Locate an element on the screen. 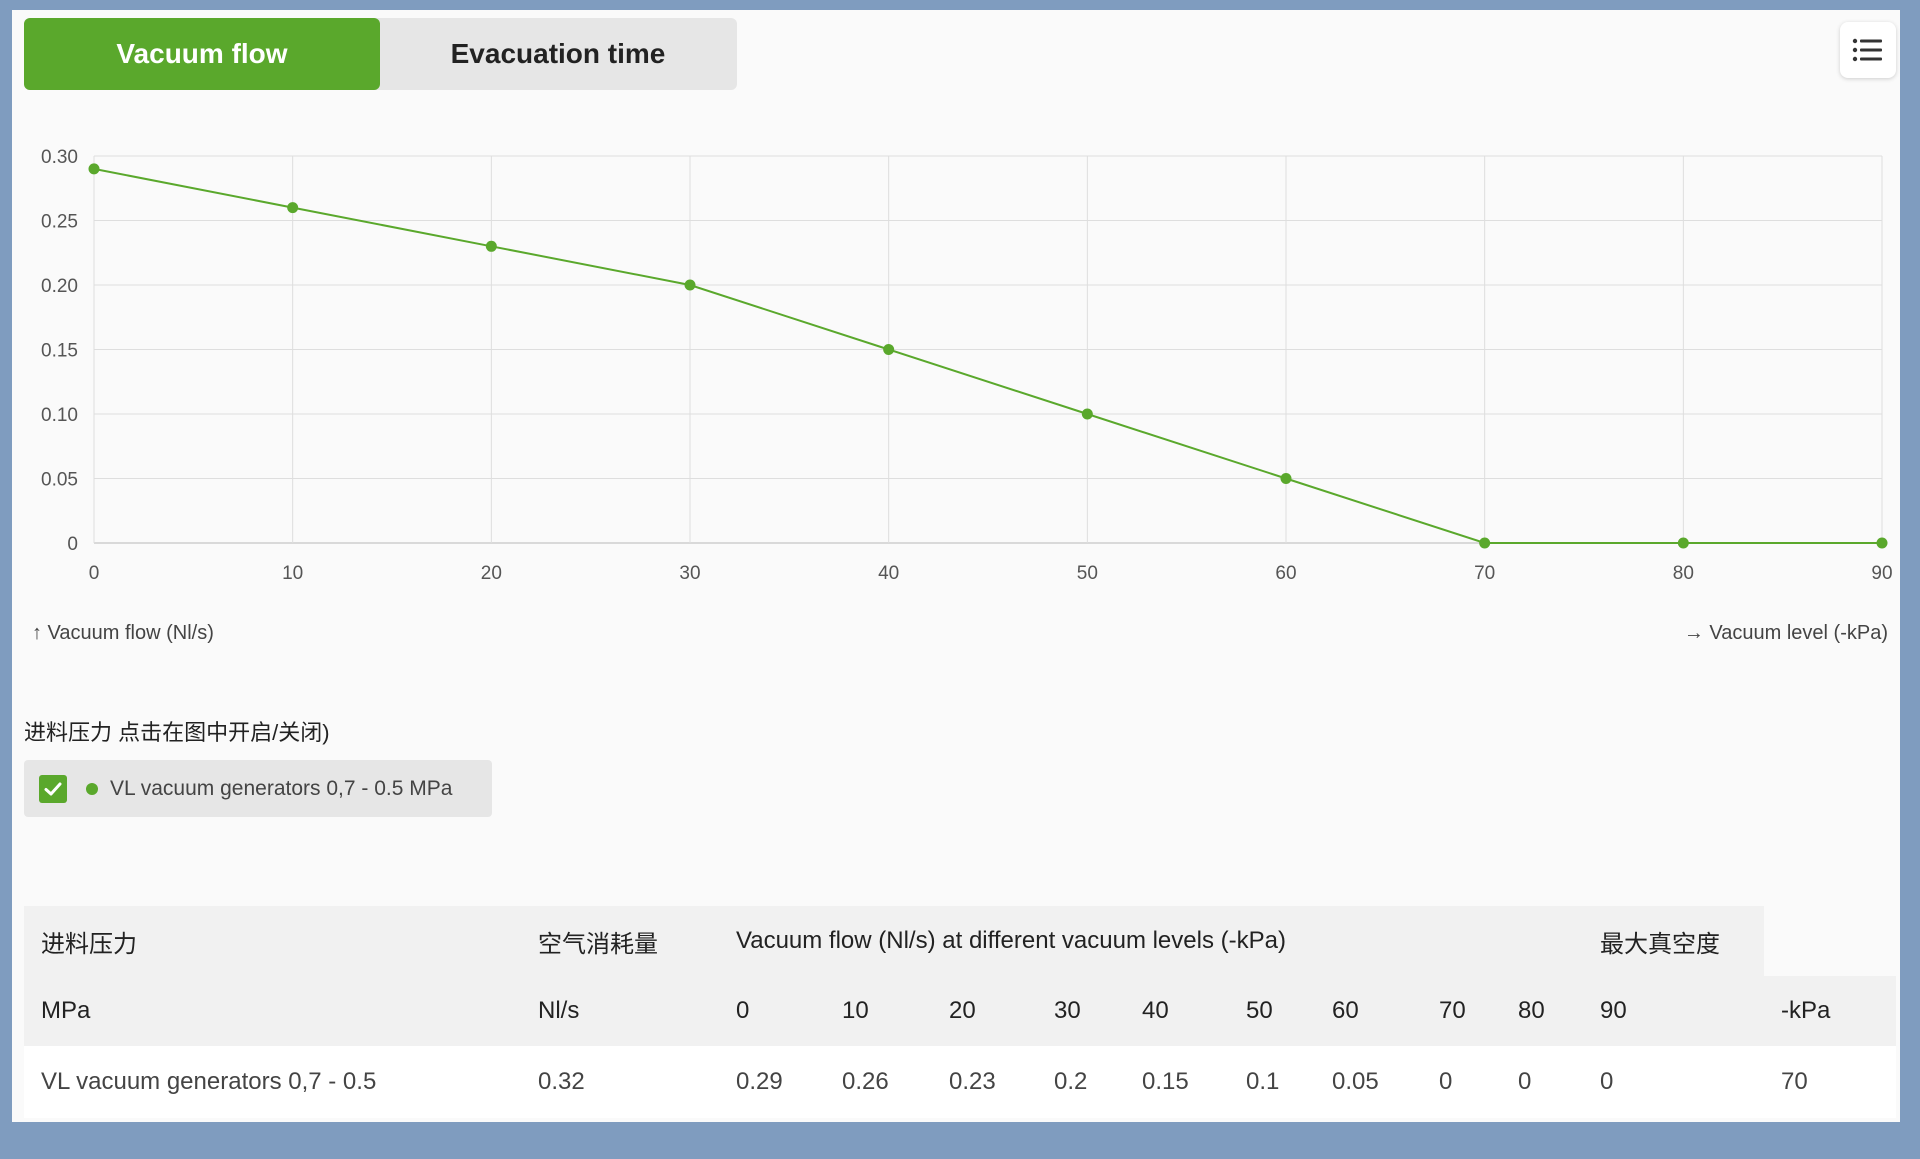 The width and height of the screenshot is (1920, 1159). tab-vacuum-flow: Vacuum flow is located at coordinates (202, 54).